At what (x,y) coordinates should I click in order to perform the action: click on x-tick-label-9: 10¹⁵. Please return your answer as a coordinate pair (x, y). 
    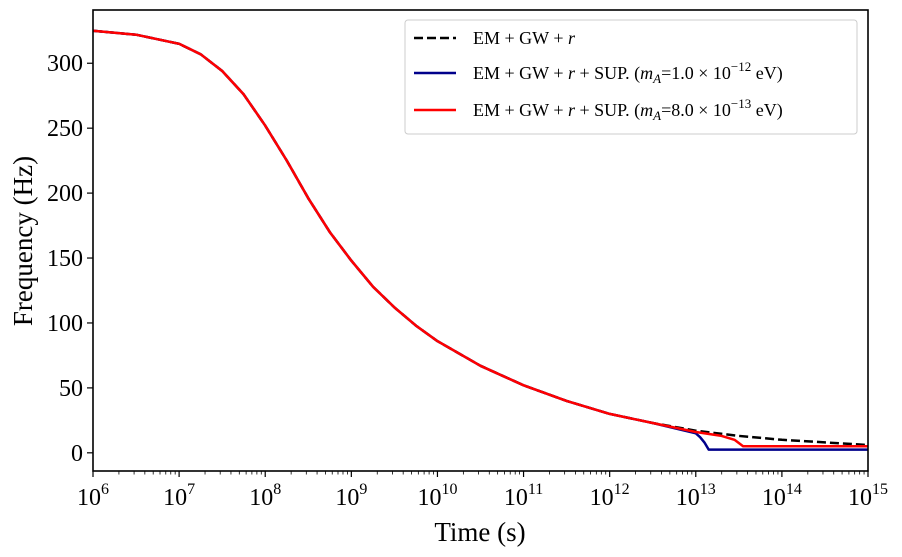
    Looking at the image, I should click on (868, 496).